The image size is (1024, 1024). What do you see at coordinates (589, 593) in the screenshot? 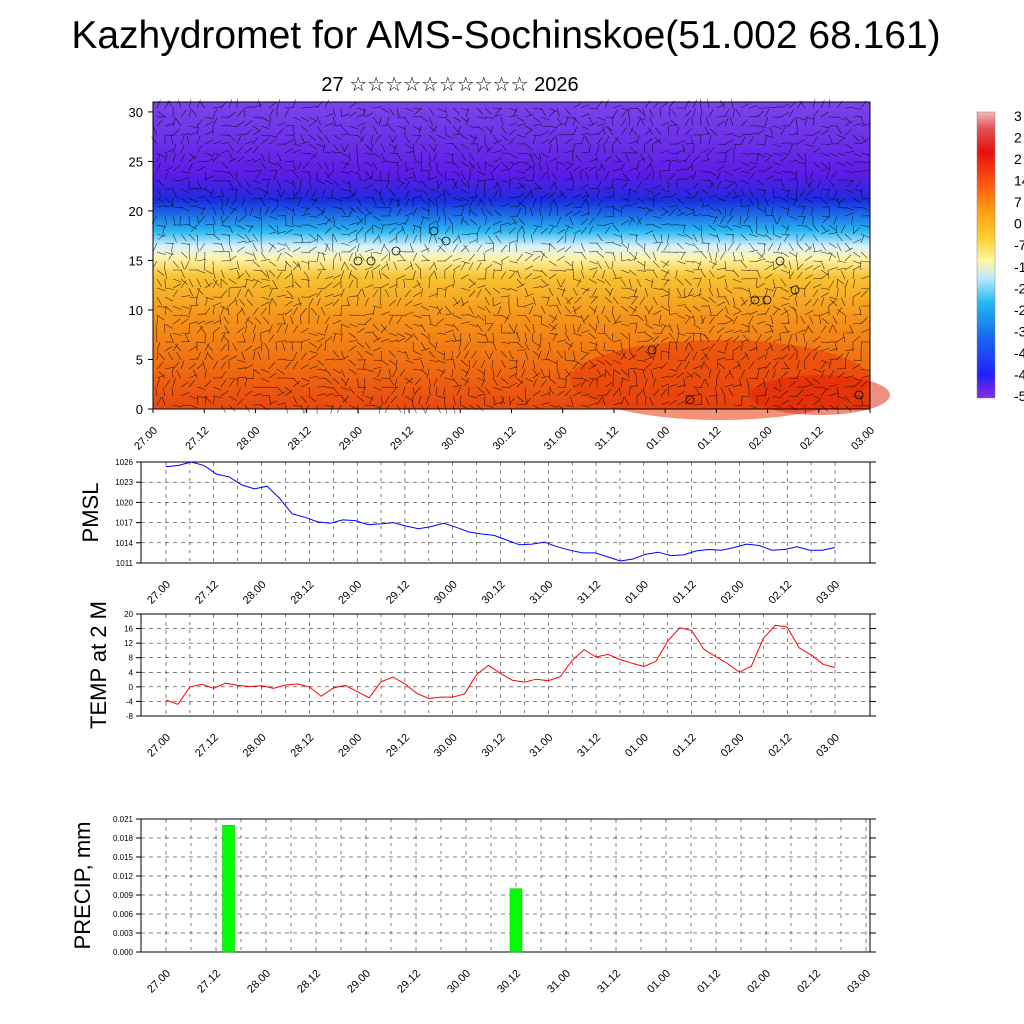
I see `pmsl-x-tick-label: 31.12` at bounding box center [589, 593].